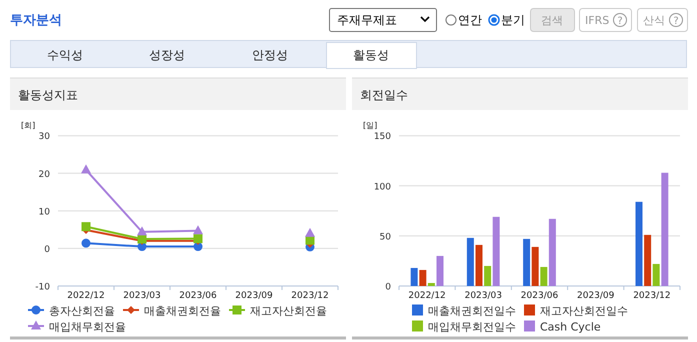 The width and height of the screenshot is (697, 342). I want to click on legend-label: 매출채권회전일수, so click(472, 311).